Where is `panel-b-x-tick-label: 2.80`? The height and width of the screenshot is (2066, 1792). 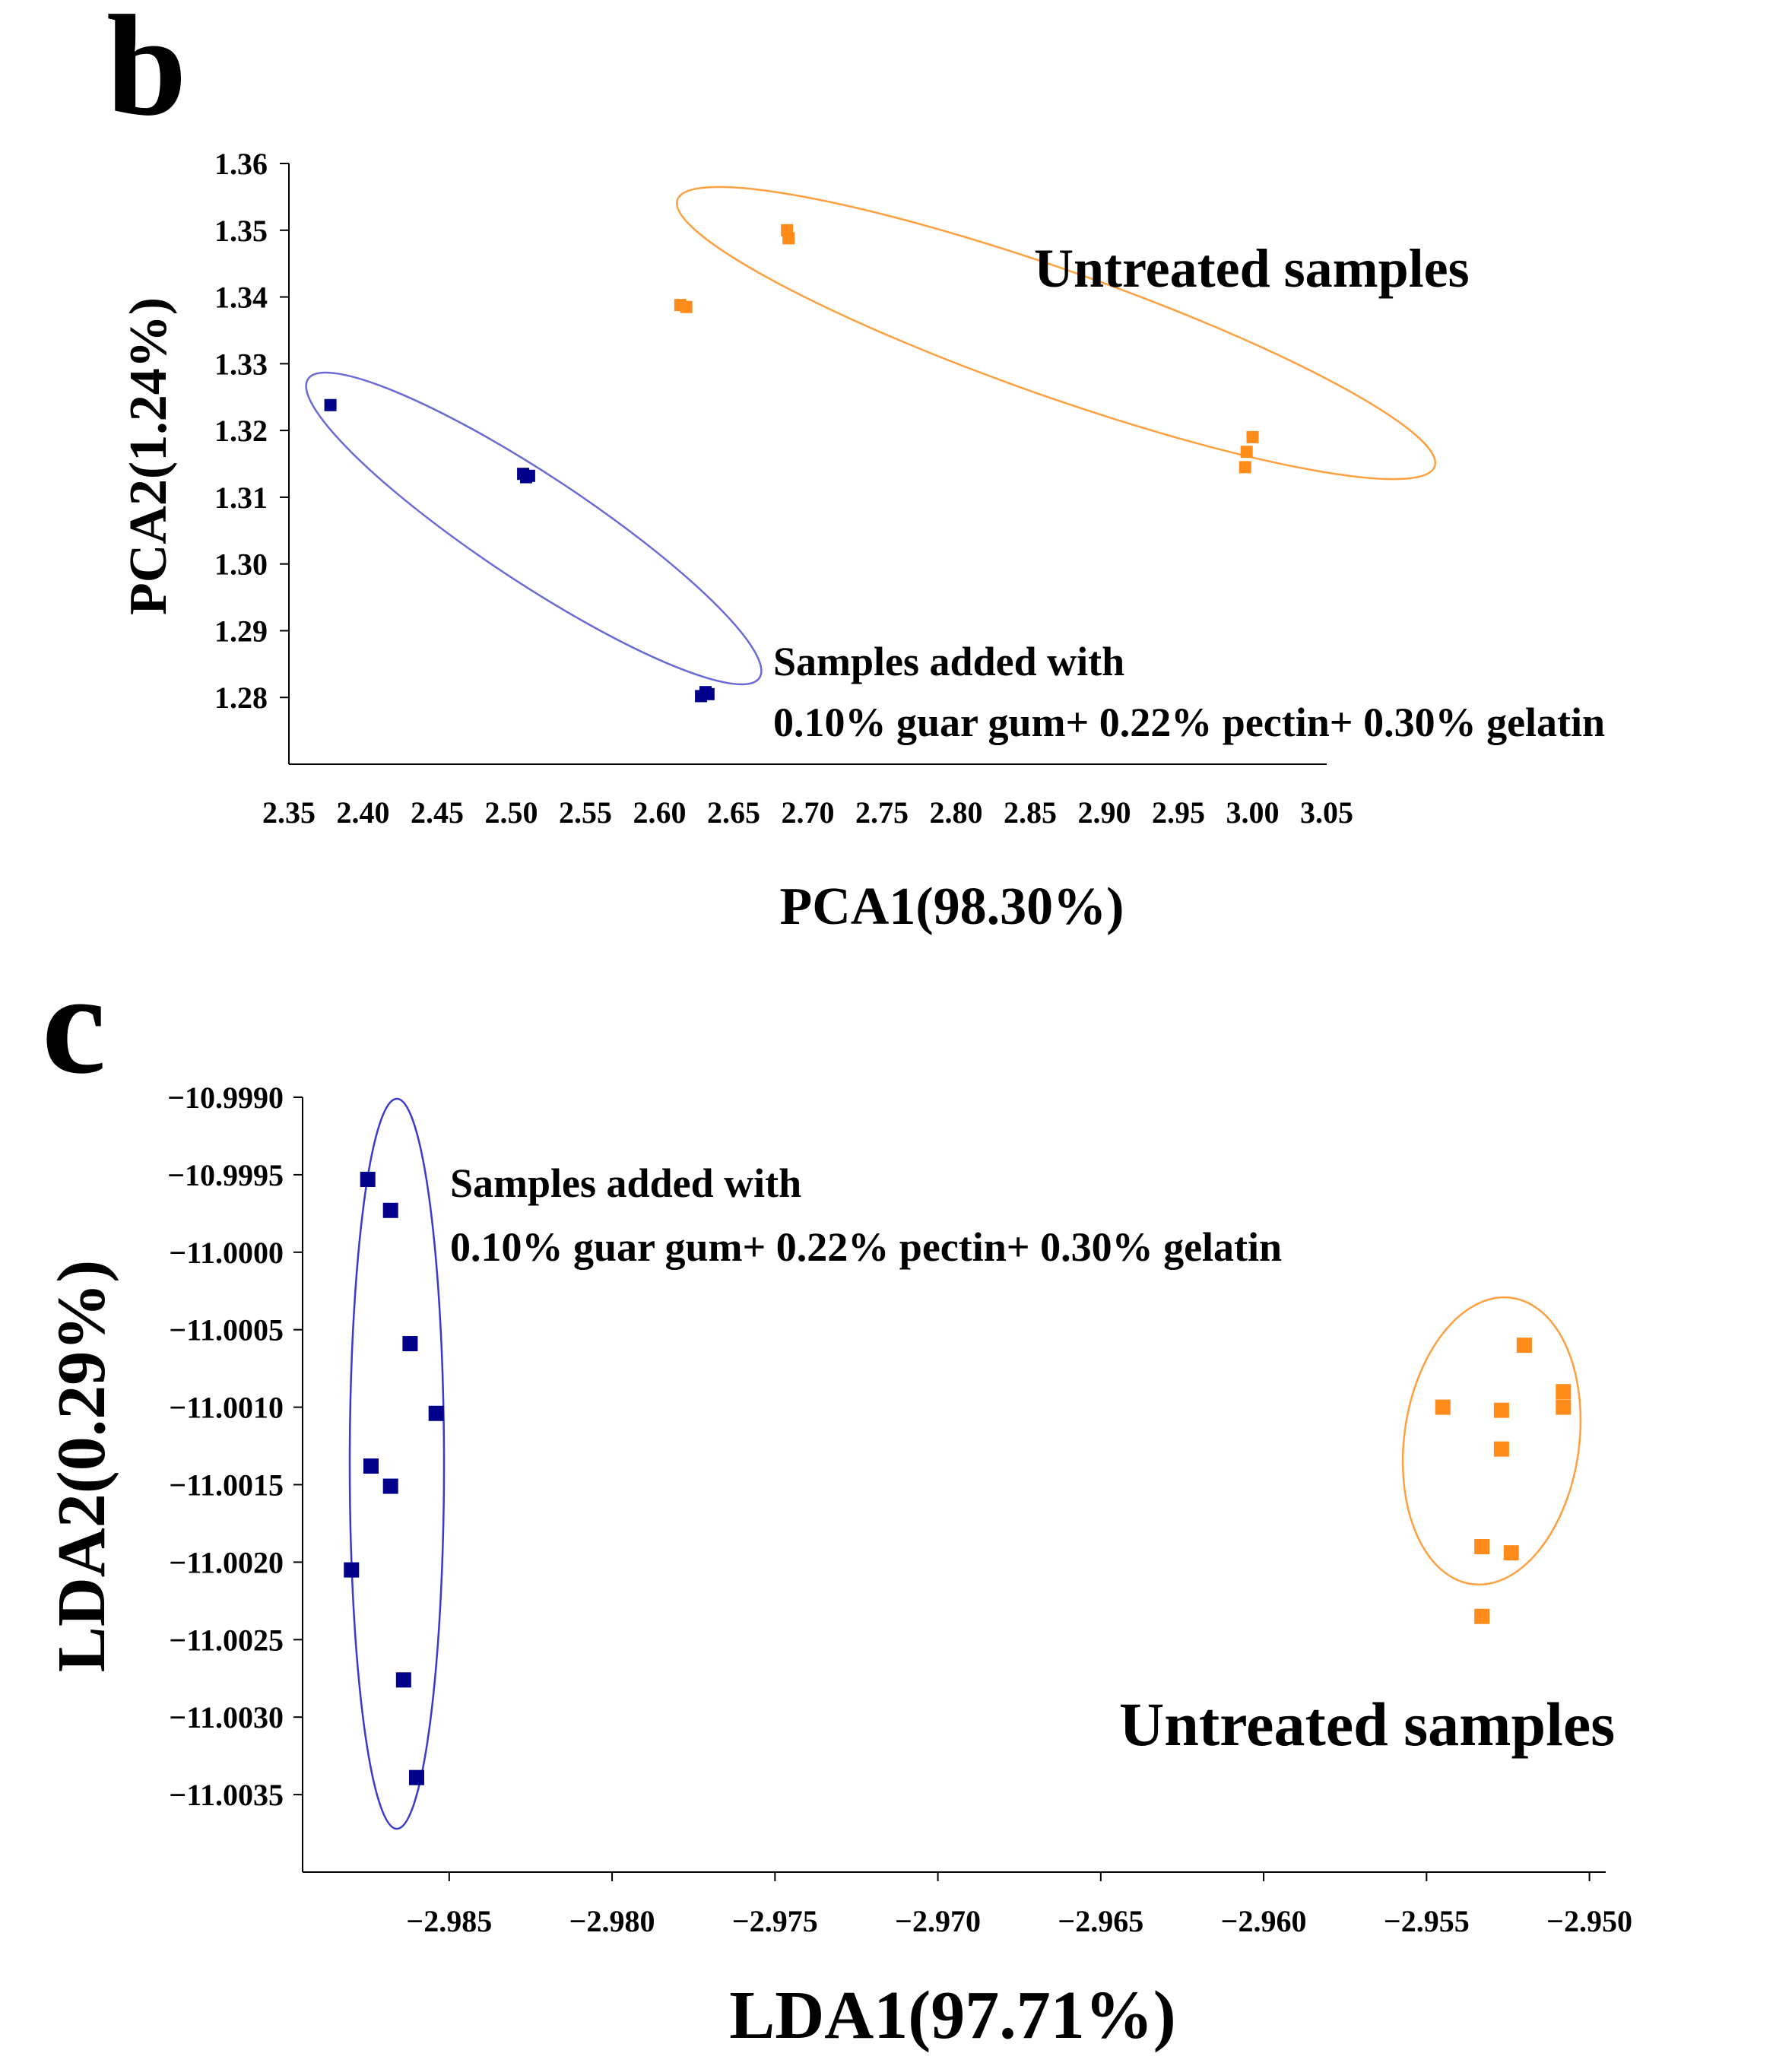 panel-b-x-tick-label: 2.80 is located at coordinates (957, 812).